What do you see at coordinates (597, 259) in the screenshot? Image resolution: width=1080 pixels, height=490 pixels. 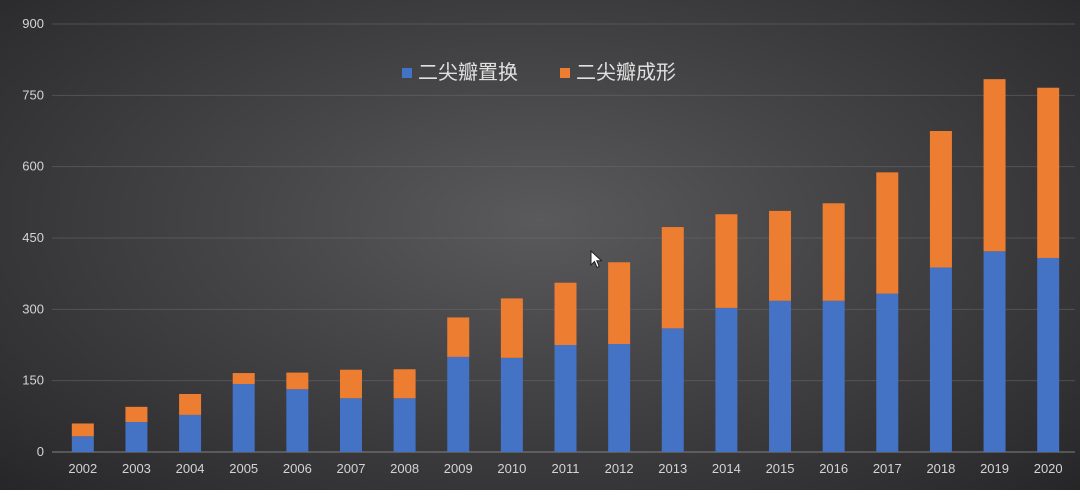 I see `mouse-cursor-icon` at bounding box center [597, 259].